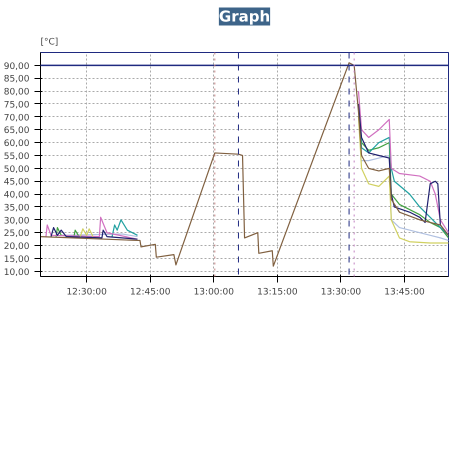 Image resolution: width=460 pixels, height=460 pixels. Describe the element at coordinates (17, 67) in the screenshot. I see `y-tick-label: 90,00` at that location.